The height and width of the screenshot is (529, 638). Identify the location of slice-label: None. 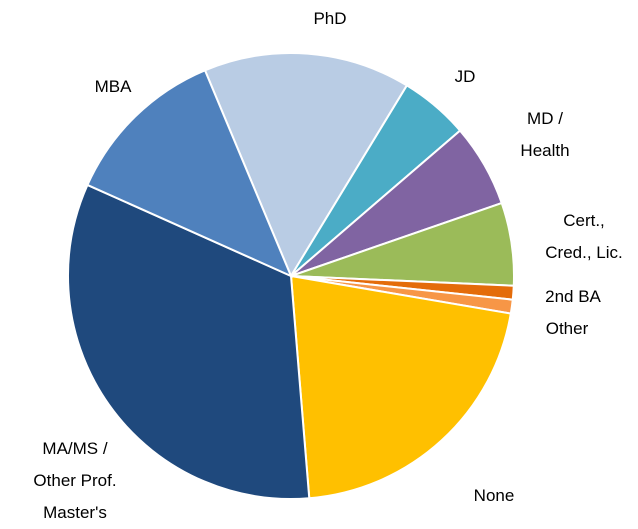
(494, 495).